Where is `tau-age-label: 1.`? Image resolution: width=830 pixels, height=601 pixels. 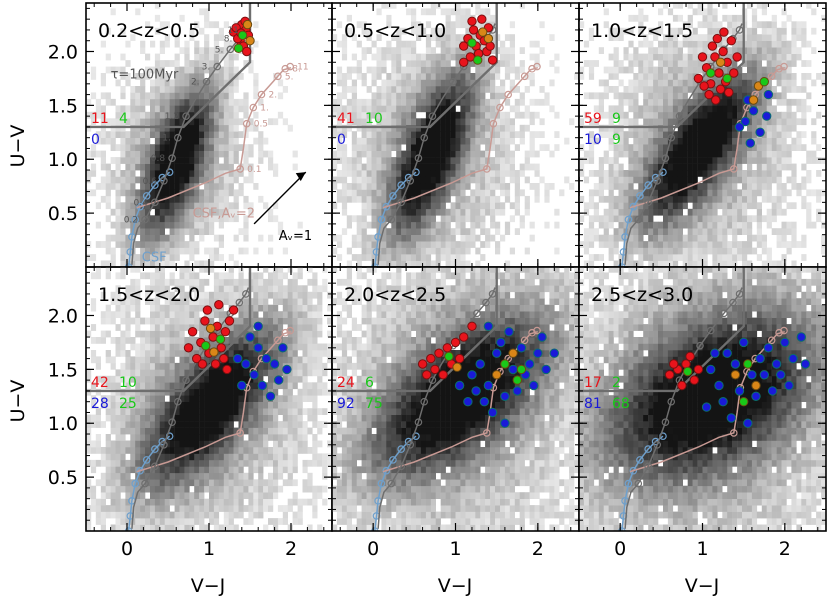
tau-age-label: 1. is located at coordinates (166, 139).